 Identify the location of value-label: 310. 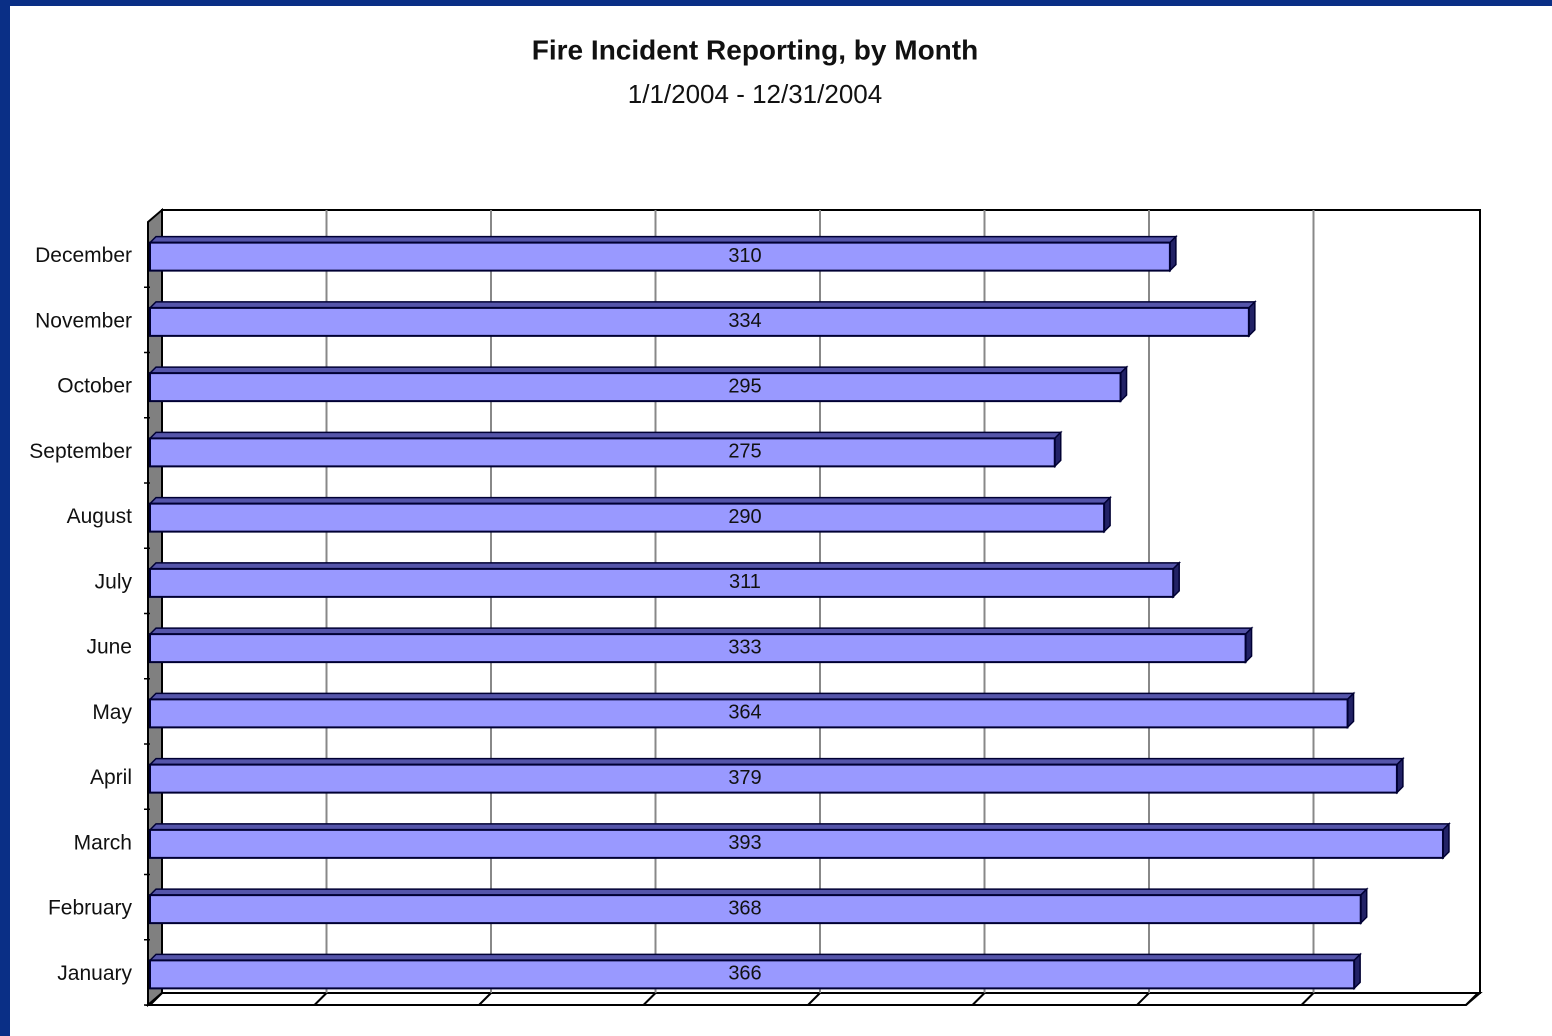
(744, 256).